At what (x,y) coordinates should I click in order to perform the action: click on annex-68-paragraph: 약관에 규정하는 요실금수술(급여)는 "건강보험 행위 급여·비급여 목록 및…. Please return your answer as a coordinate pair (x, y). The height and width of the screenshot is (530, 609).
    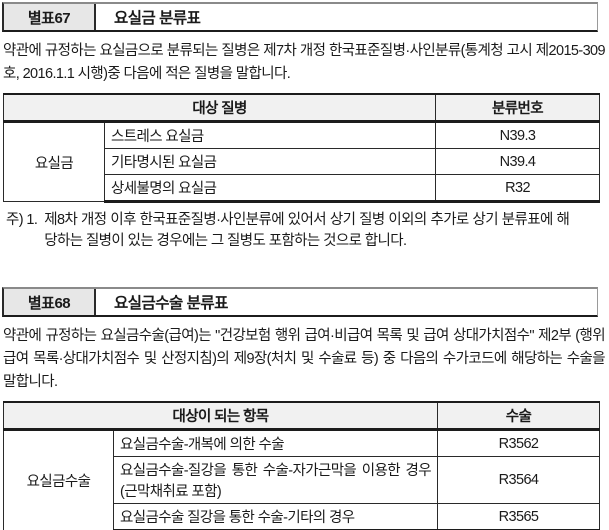
    Looking at the image, I should click on (304, 359).